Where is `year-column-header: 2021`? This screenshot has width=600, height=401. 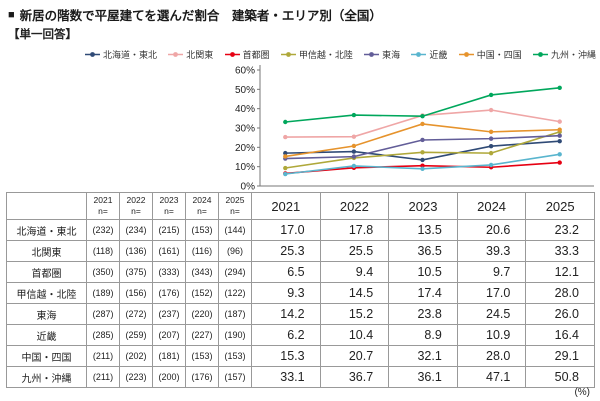 year-column-header: 2021 is located at coordinates (286, 206).